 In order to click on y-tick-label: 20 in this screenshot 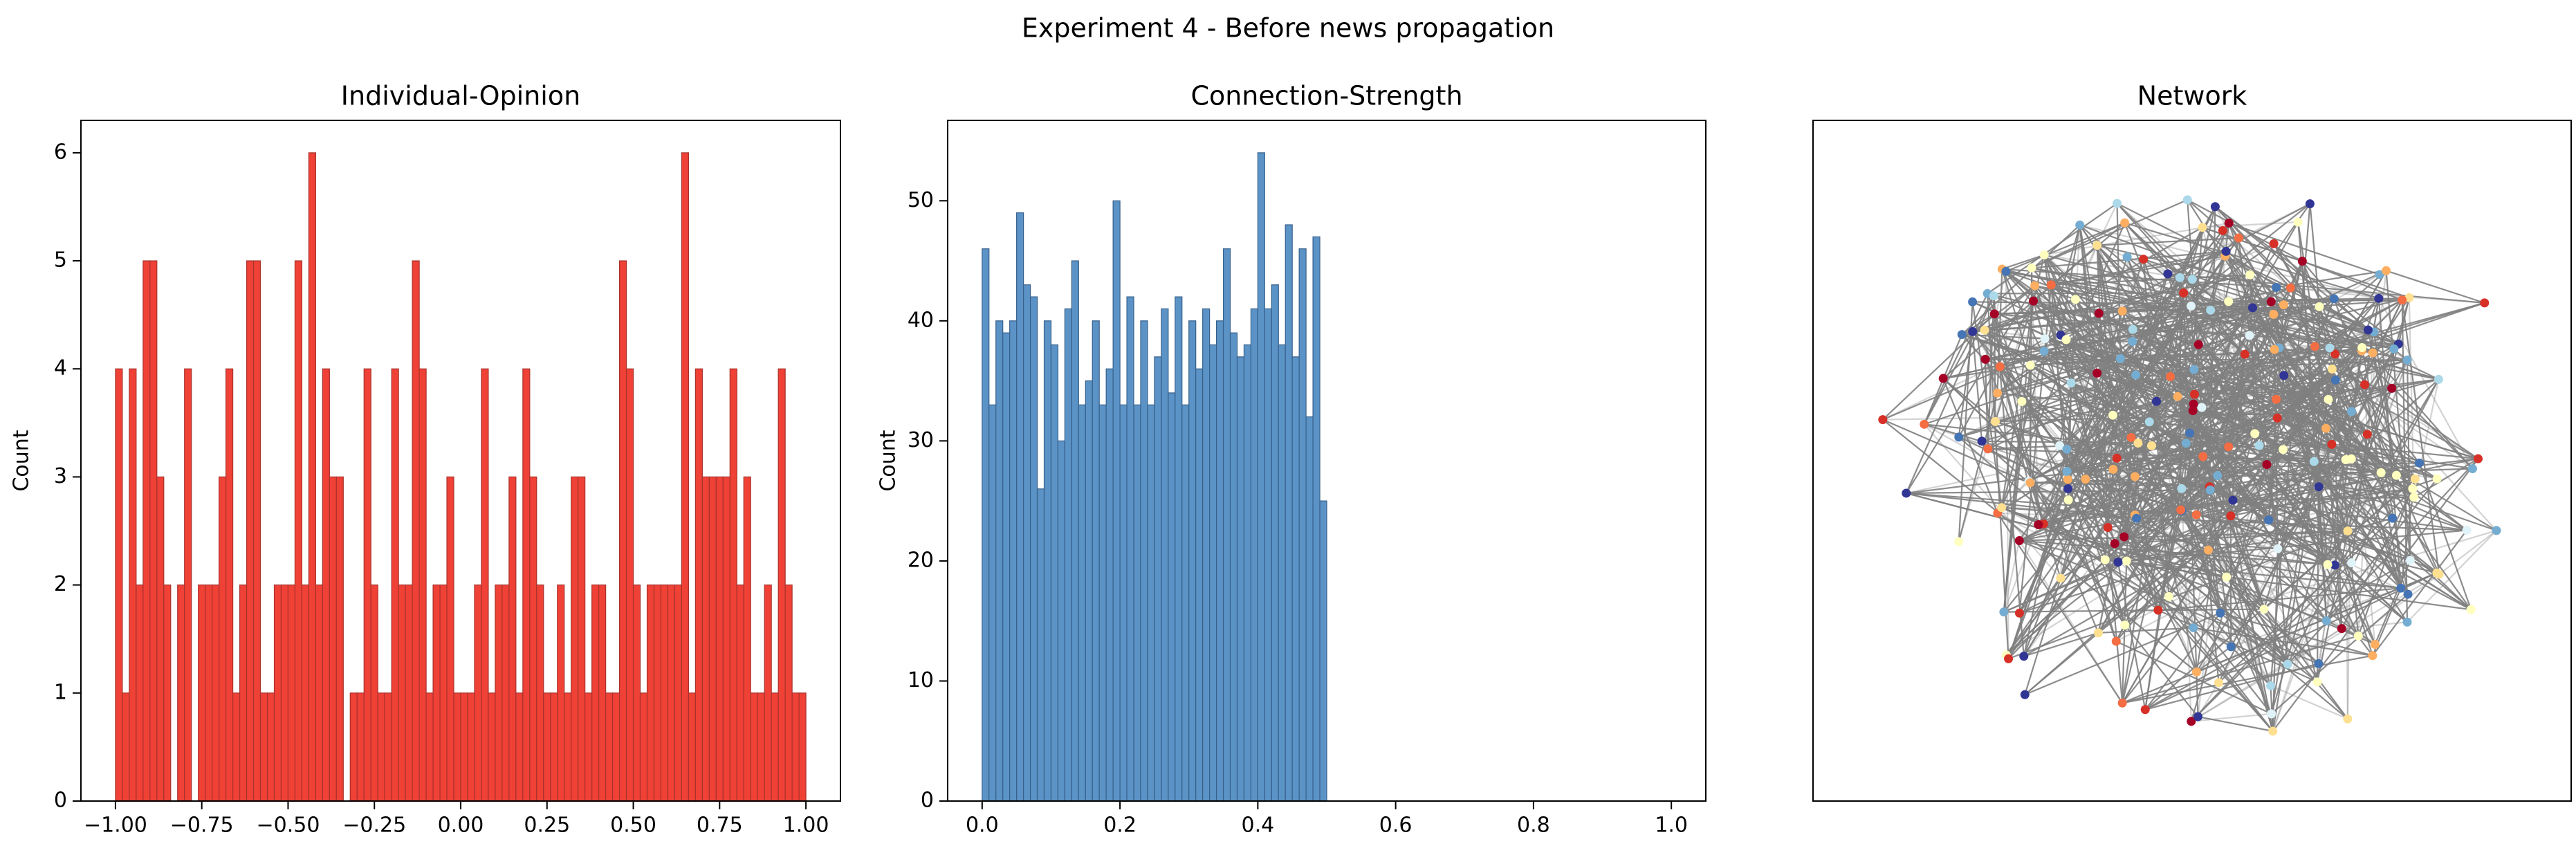, I will do `click(921, 560)`.